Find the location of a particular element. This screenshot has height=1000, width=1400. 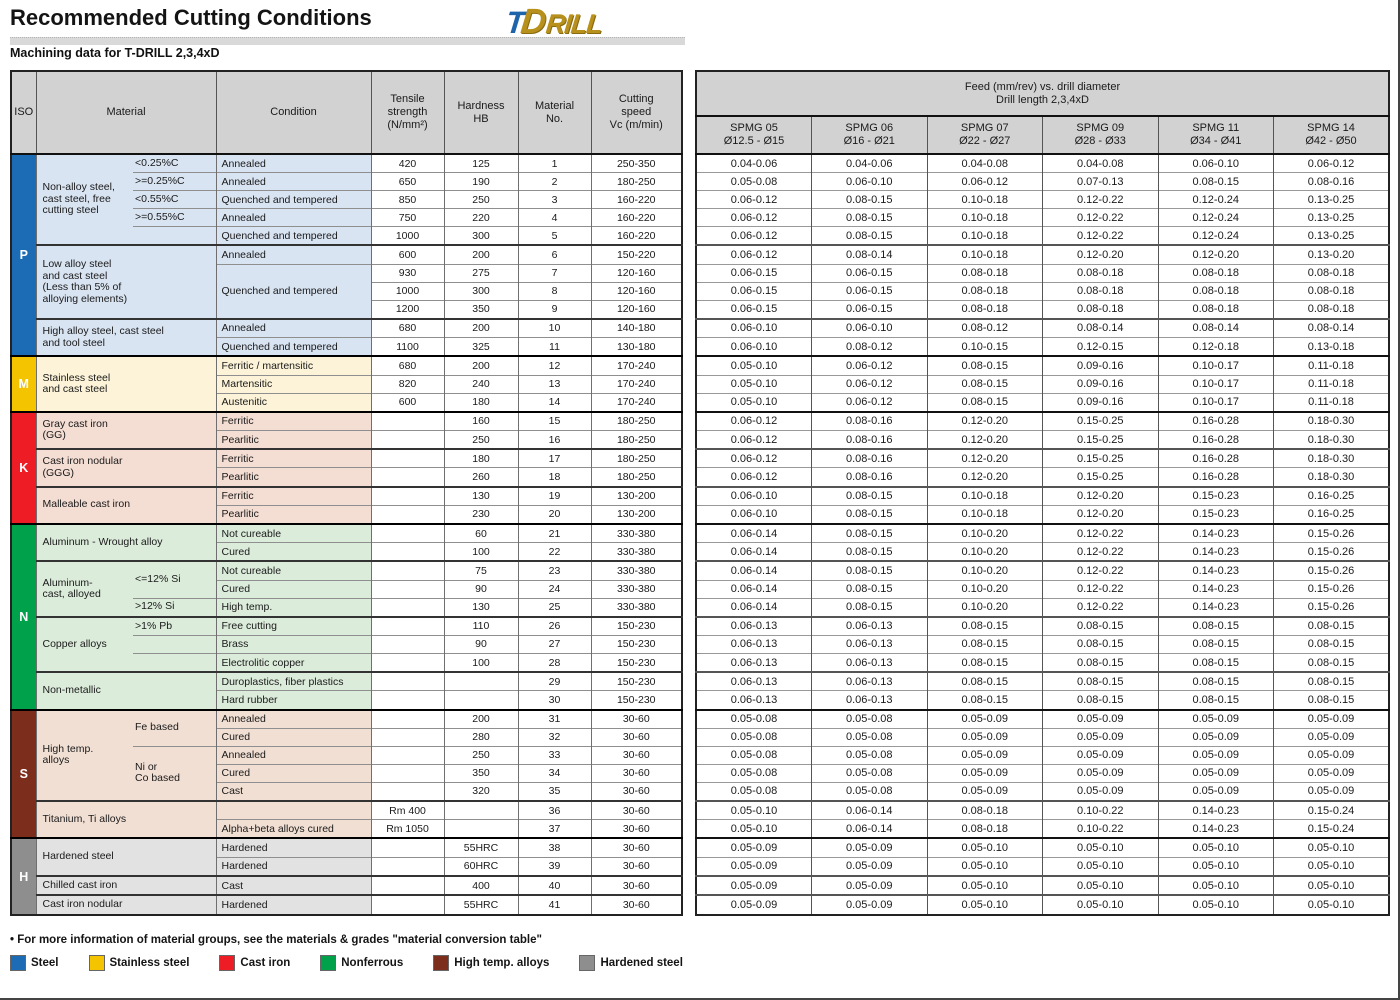

feed-value-cell: 0.13-0.18 is located at coordinates (1331, 347).